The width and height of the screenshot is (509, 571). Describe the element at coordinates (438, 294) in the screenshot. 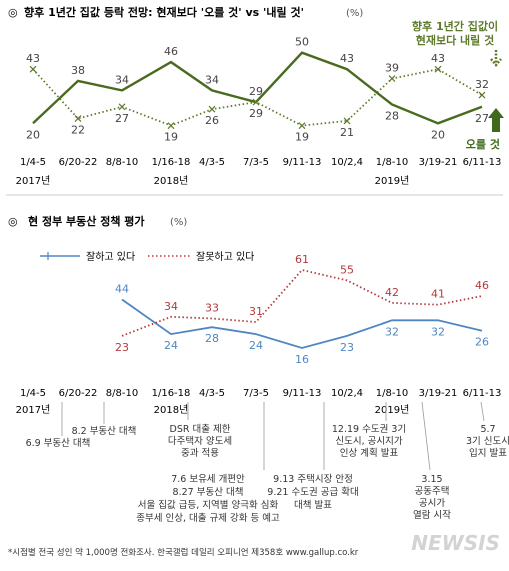

I see `chart2-data-label: 41` at that location.